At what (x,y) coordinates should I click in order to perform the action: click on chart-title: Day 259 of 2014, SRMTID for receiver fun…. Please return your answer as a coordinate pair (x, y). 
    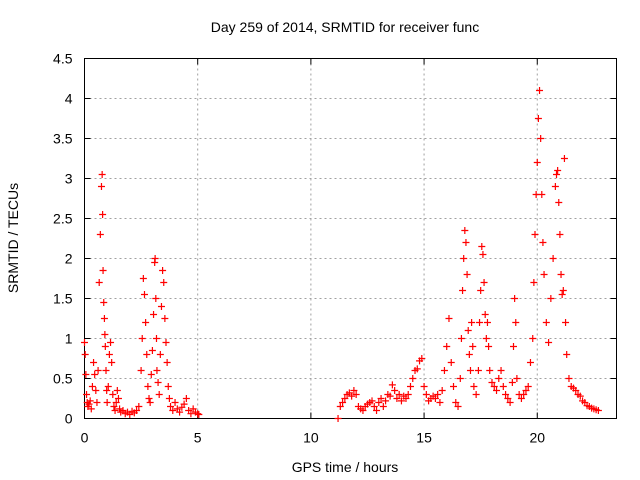
    Looking at the image, I should click on (345, 27).